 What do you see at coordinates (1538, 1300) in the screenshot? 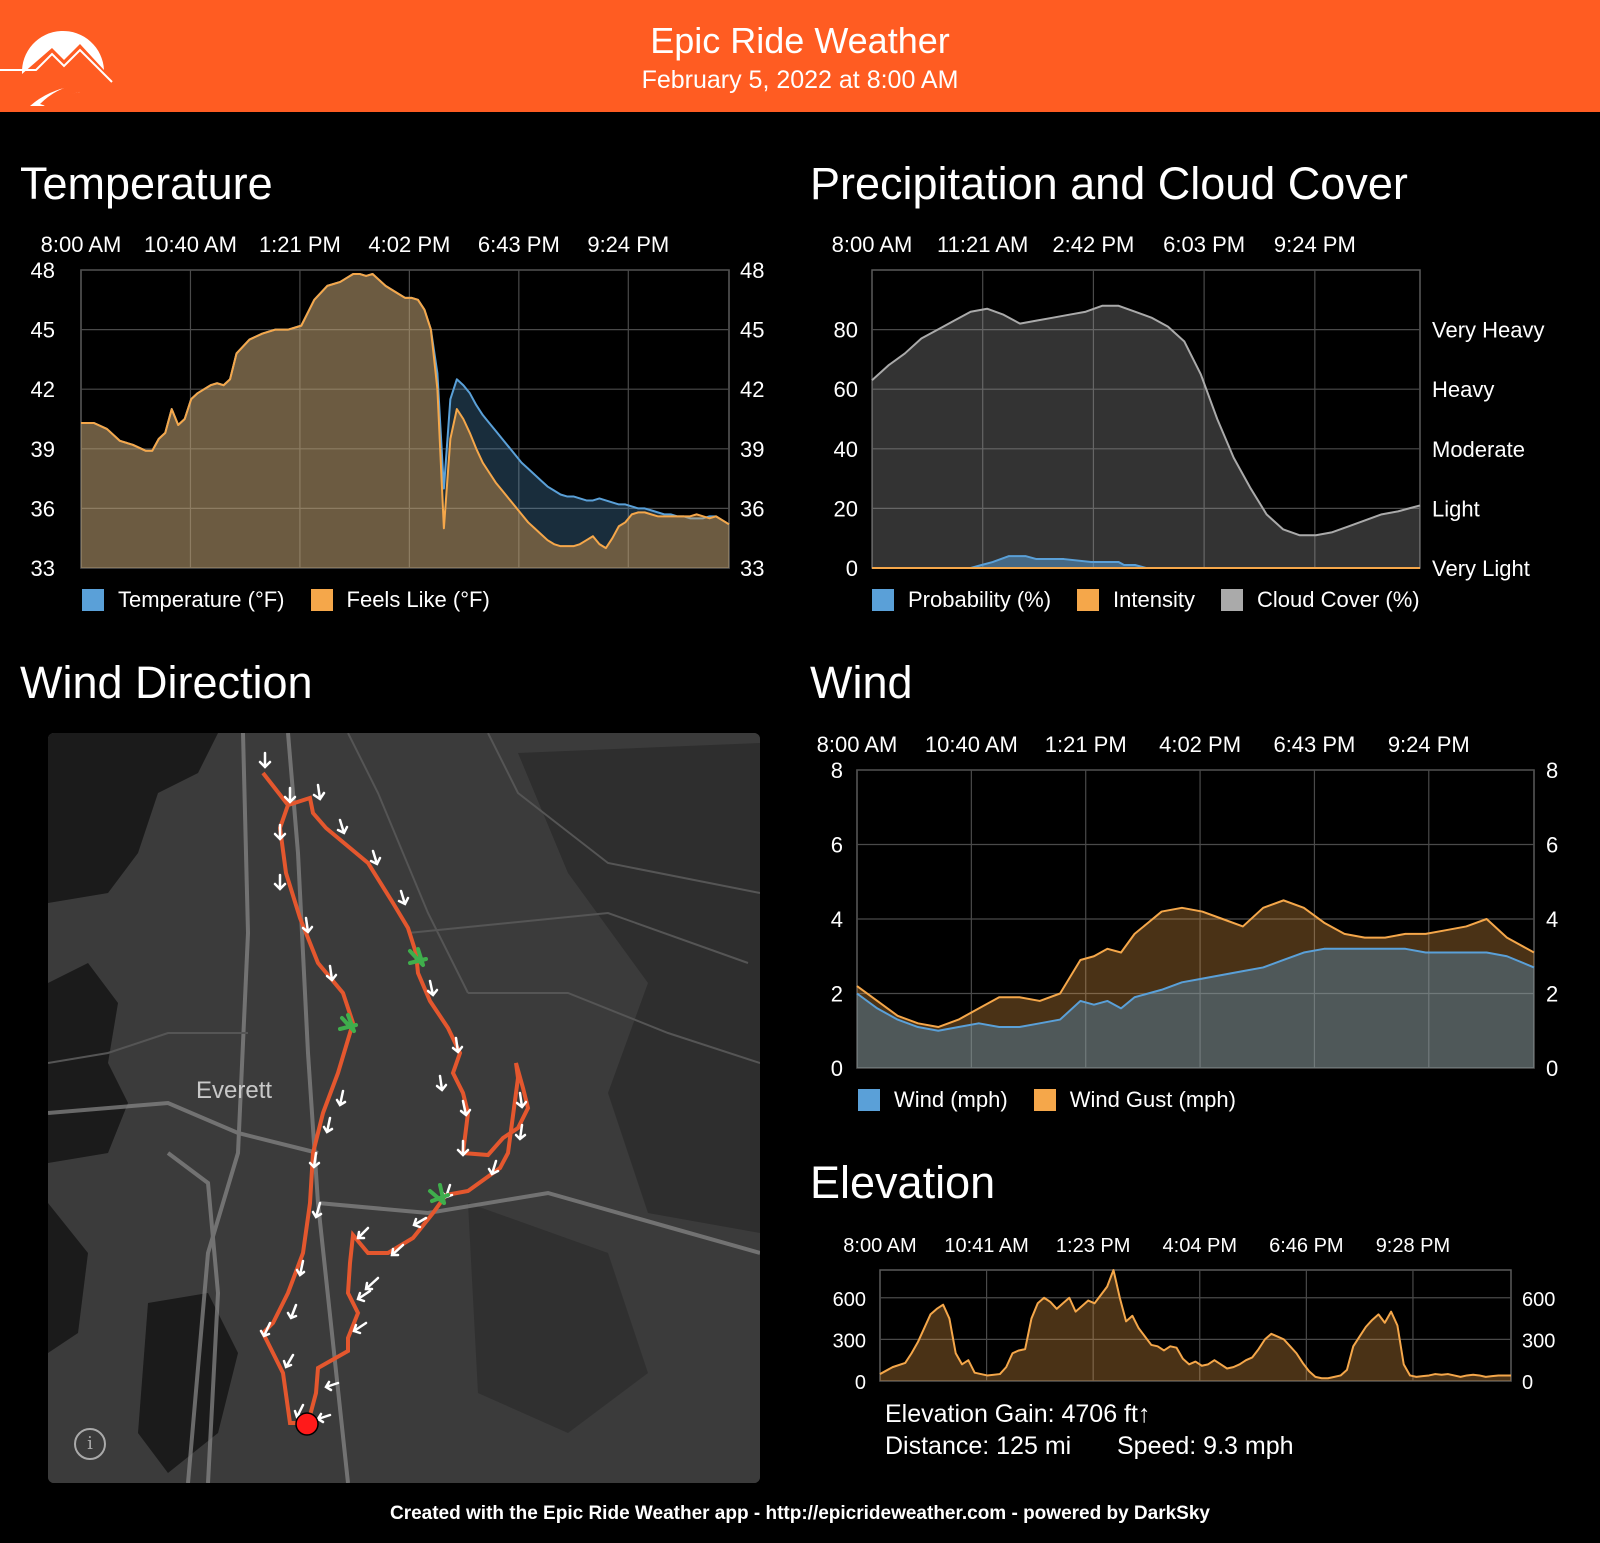
I see `y-tick-label-right: 600` at bounding box center [1538, 1300].